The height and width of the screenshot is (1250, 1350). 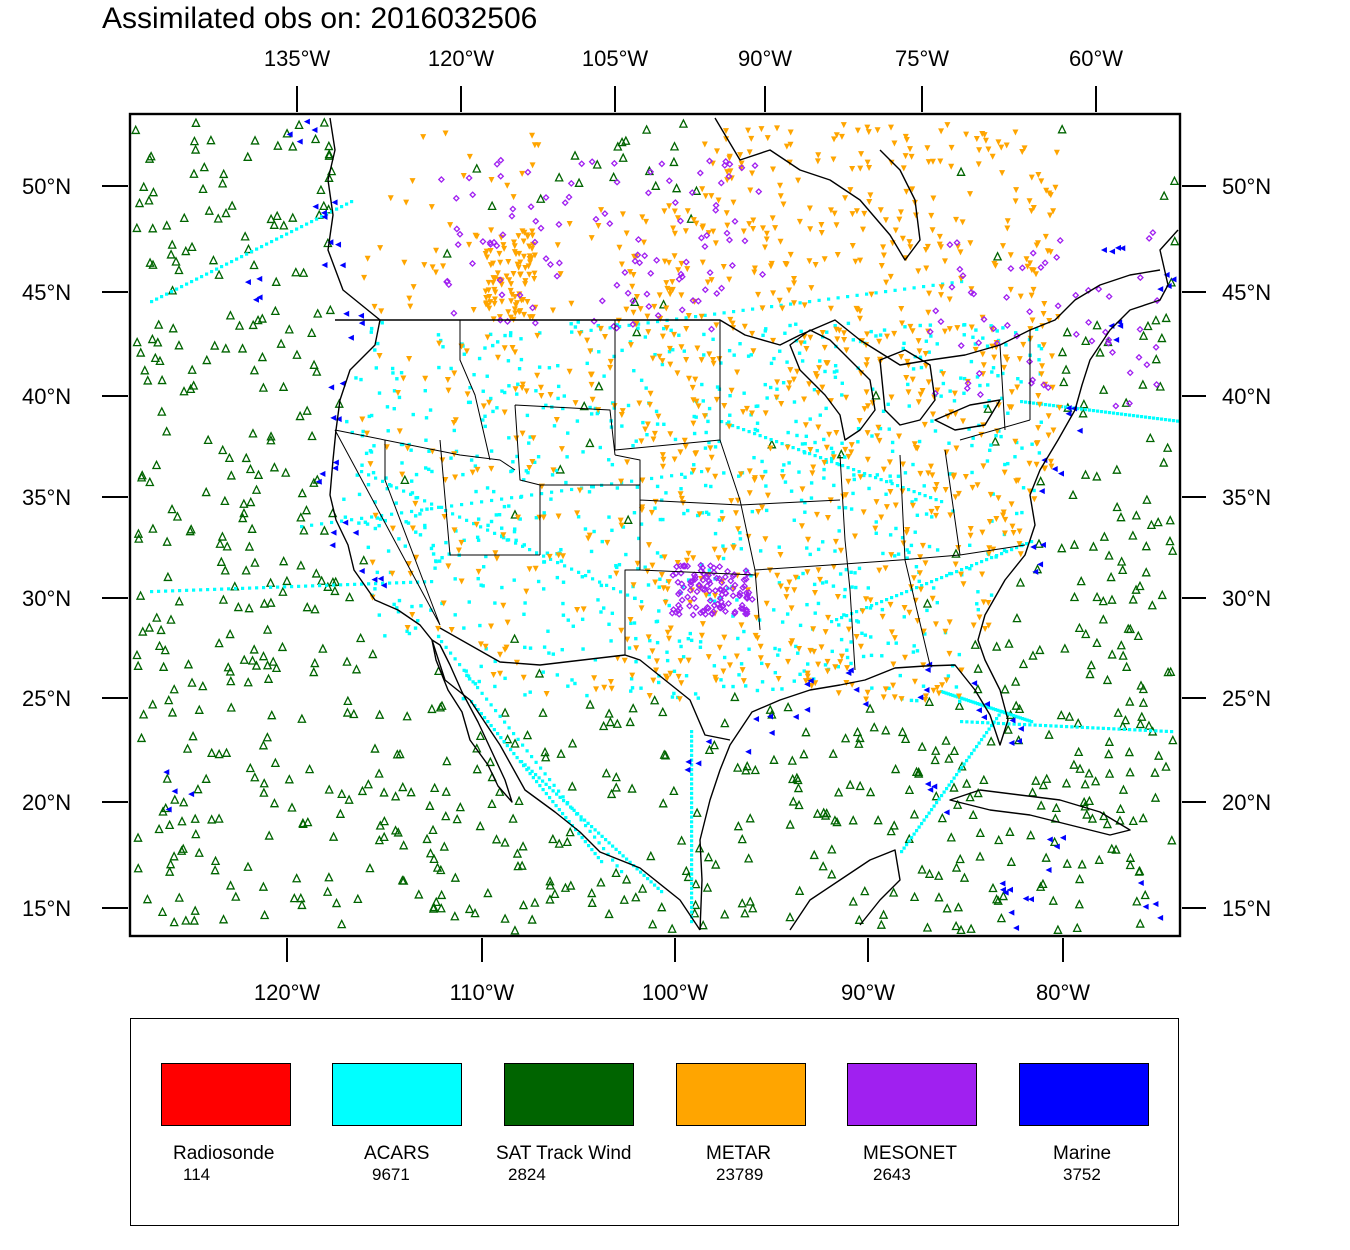 What do you see at coordinates (482, 992) in the screenshot?
I see `bottom-tick-label: 110°W` at bounding box center [482, 992].